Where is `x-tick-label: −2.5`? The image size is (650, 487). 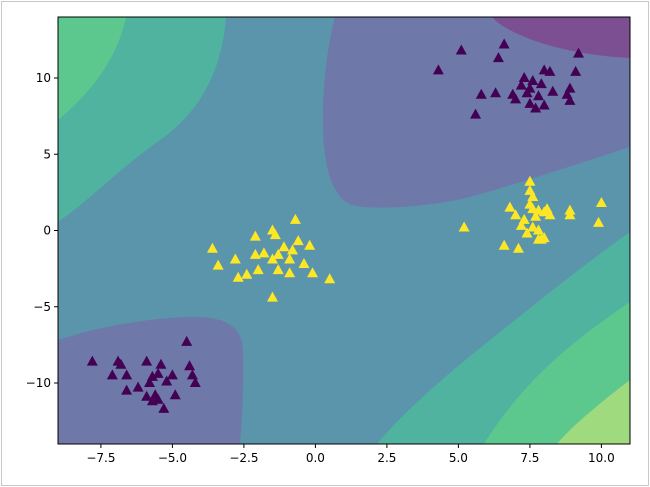 x-tick-label: −2.5 is located at coordinates (243, 458).